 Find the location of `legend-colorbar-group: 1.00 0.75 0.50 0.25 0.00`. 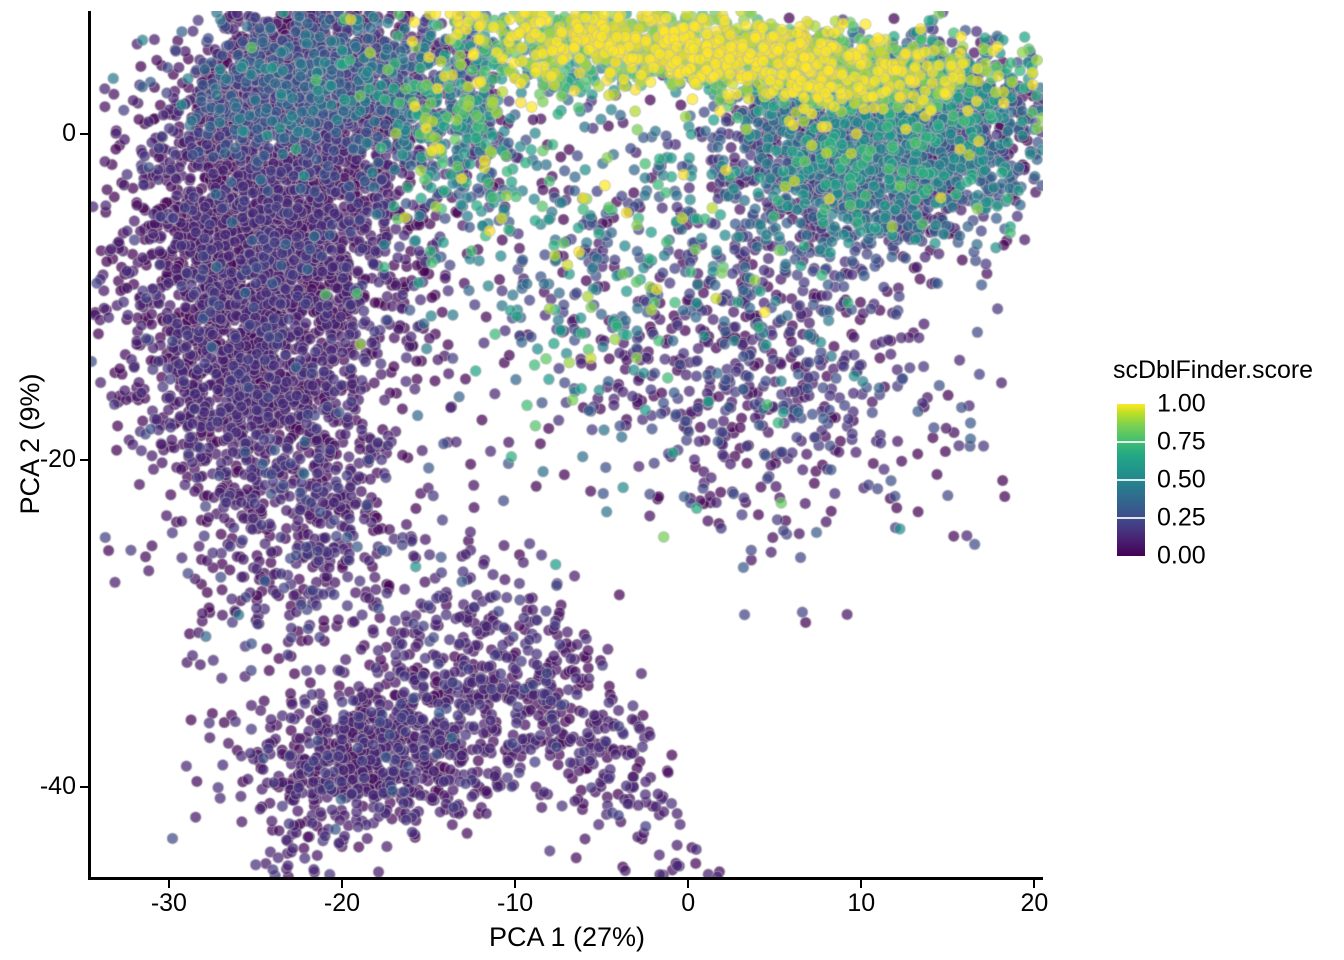

legend-colorbar-group: 1.00 0.75 0.50 0.25 0.00 is located at coordinates (1225, 478).